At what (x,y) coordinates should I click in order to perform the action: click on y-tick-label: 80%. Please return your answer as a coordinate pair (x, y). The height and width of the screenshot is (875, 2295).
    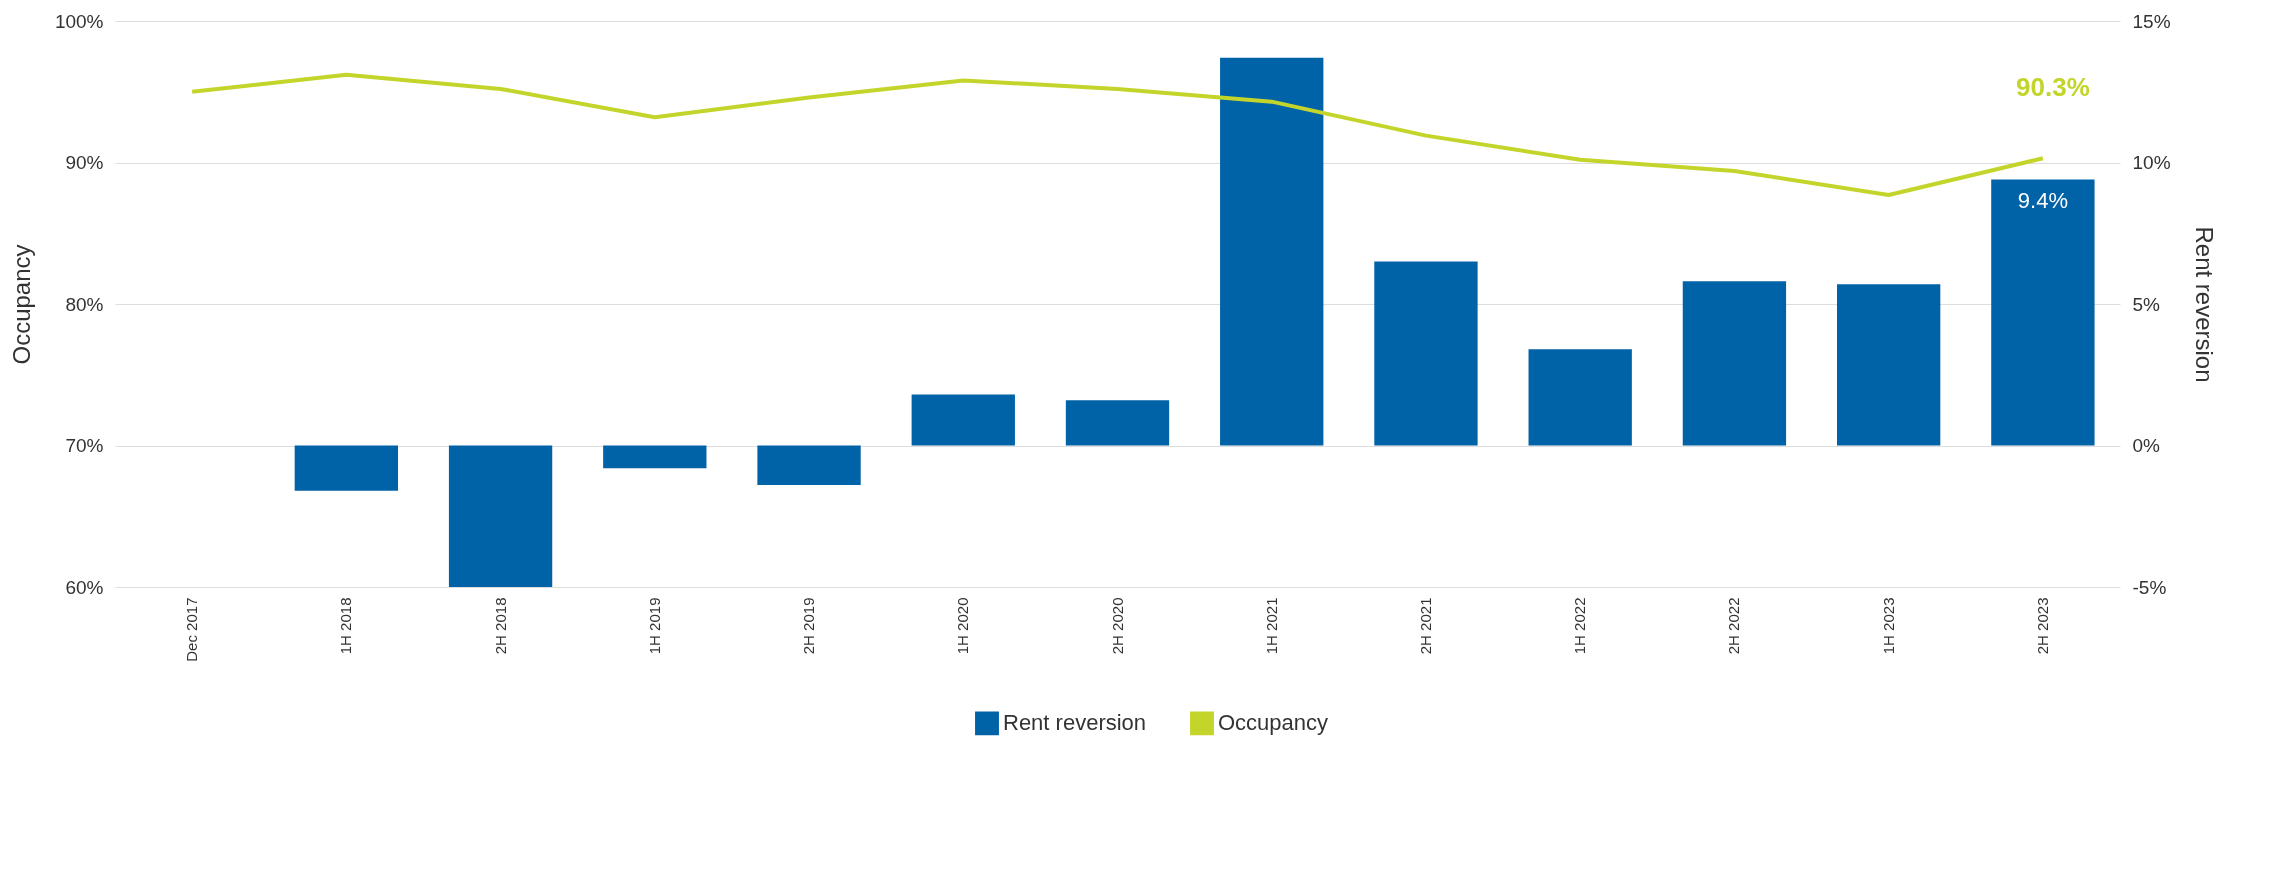
    Looking at the image, I should click on (84, 304).